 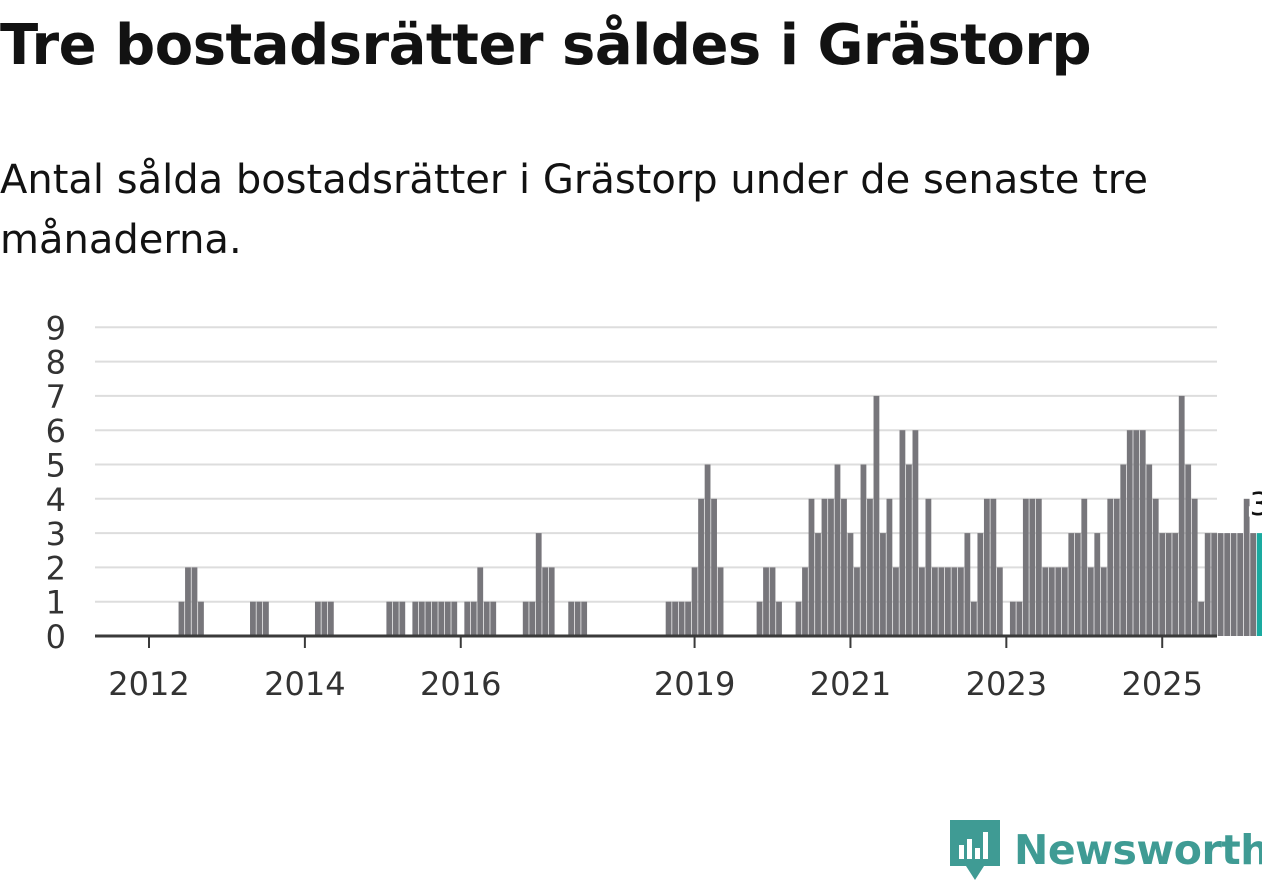 What do you see at coordinates (460, 684) in the screenshot?
I see `x-tick-label: 2016` at bounding box center [460, 684].